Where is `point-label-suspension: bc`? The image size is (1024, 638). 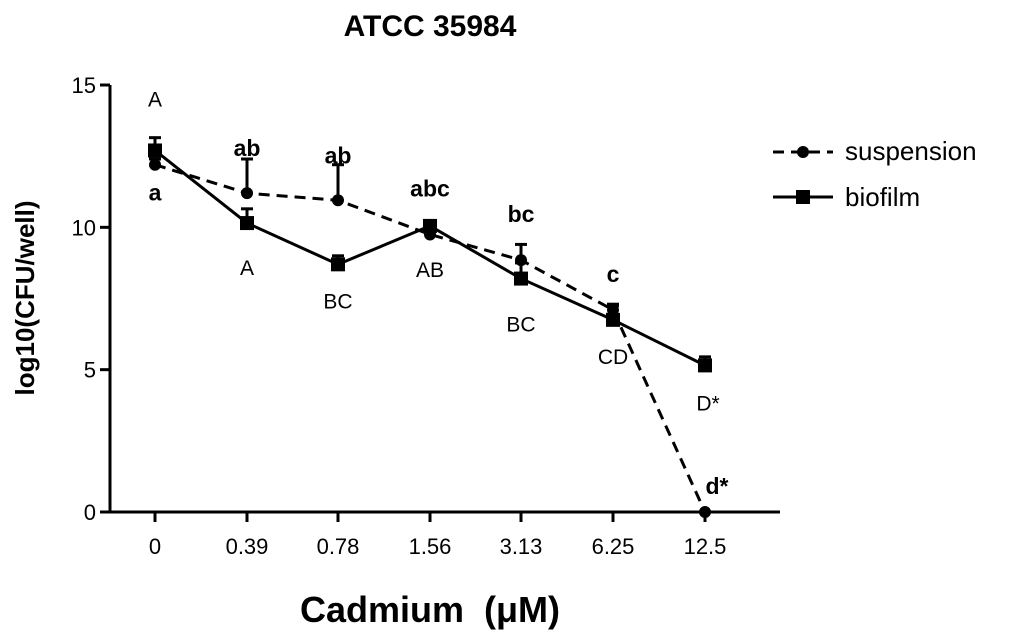
point-label-suspension: bc is located at coordinates (521, 214).